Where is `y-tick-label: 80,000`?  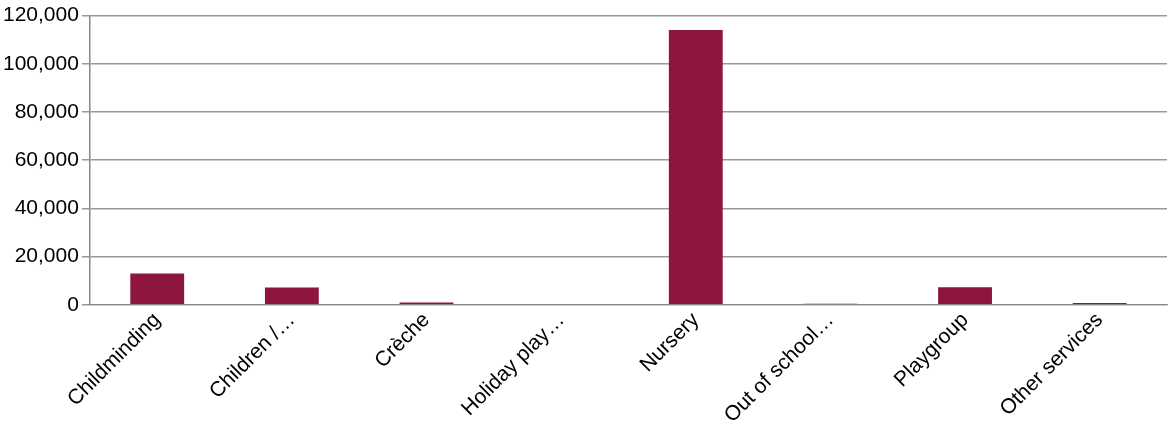 y-tick-label: 80,000 is located at coordinates (46, 110).